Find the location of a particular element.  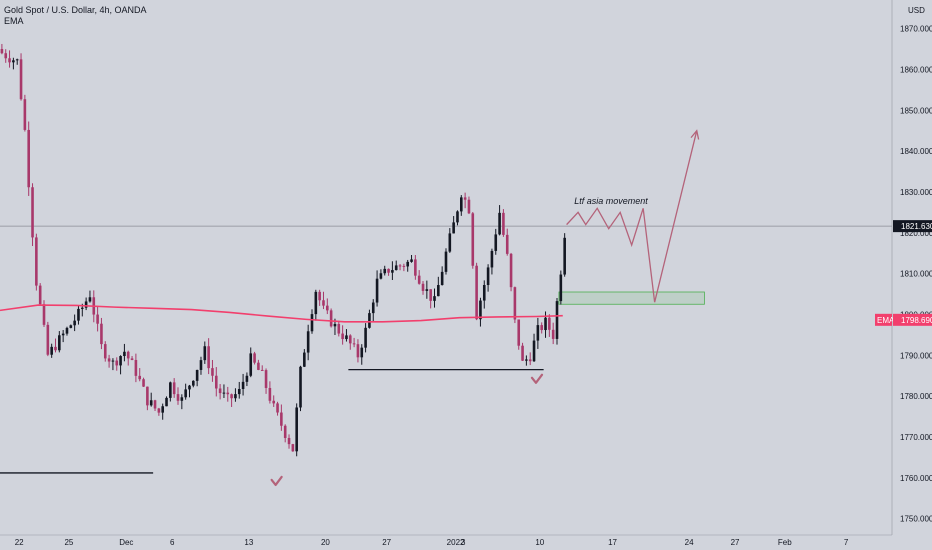

price-tick-label: 1780.000 is located at coordinates (916, 396).